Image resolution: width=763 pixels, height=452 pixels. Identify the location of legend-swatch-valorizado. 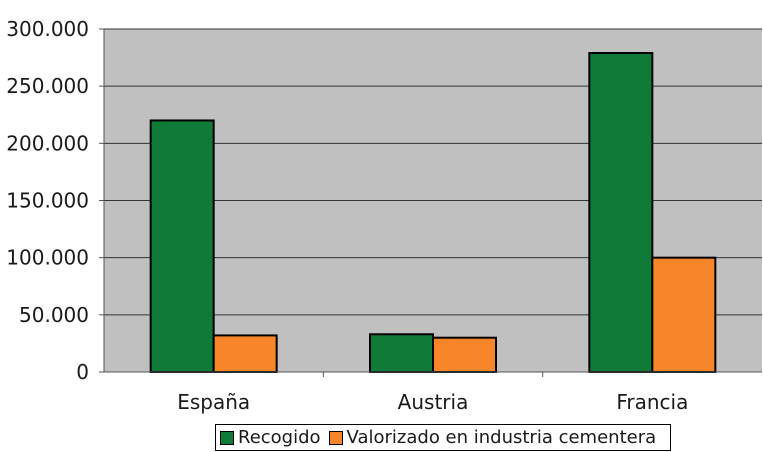
(335, 437).